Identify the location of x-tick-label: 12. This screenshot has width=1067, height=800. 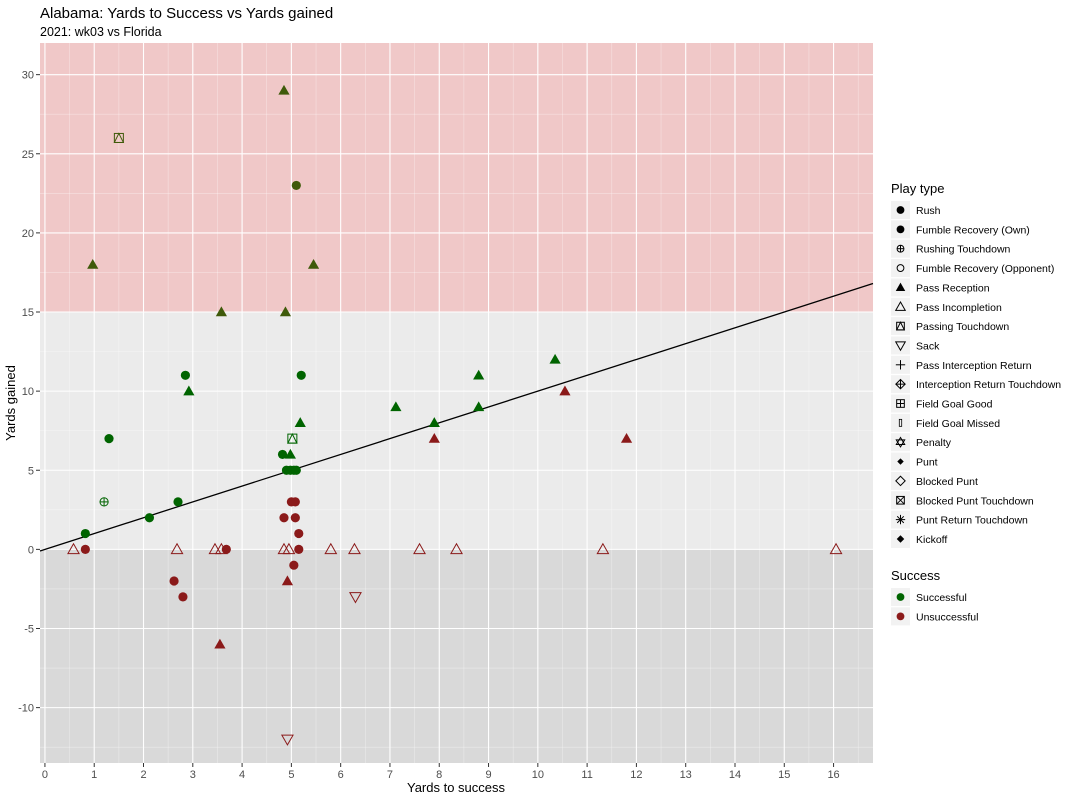
(636, 775).